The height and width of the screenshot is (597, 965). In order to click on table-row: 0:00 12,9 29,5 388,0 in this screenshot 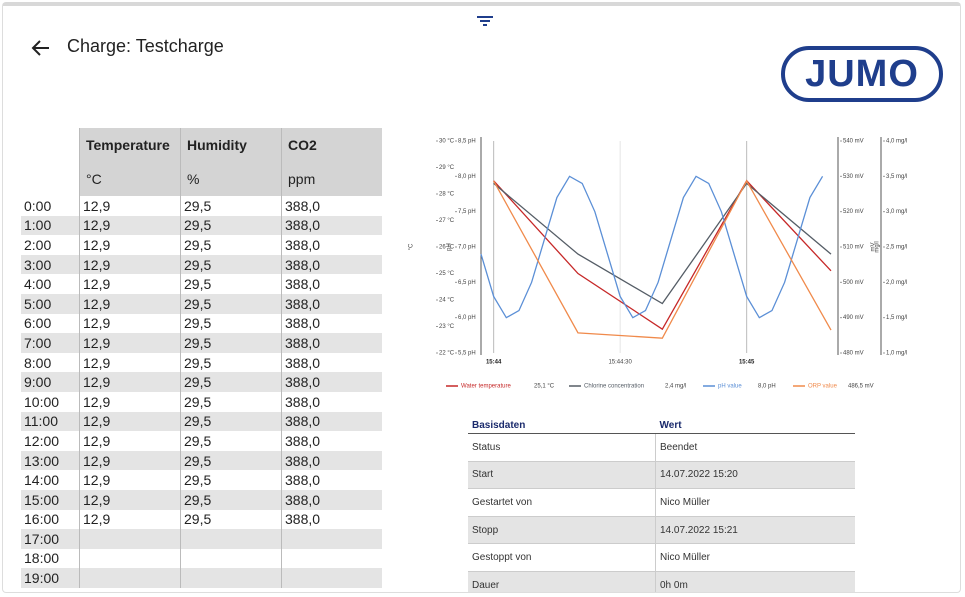, I will do `click(201, 206)`.